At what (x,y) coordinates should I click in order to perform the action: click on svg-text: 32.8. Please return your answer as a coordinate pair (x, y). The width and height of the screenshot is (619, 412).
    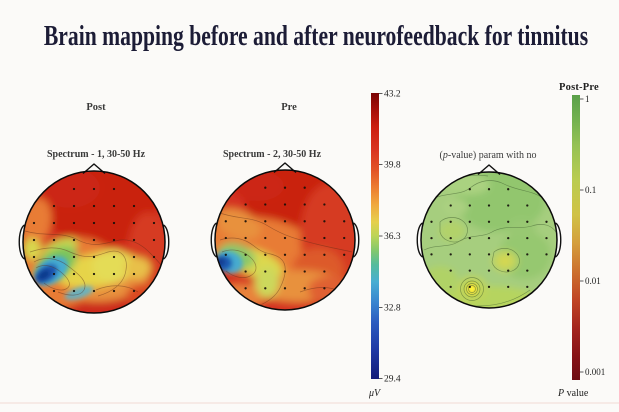
    Looking at the image, I should click on (392, 309).